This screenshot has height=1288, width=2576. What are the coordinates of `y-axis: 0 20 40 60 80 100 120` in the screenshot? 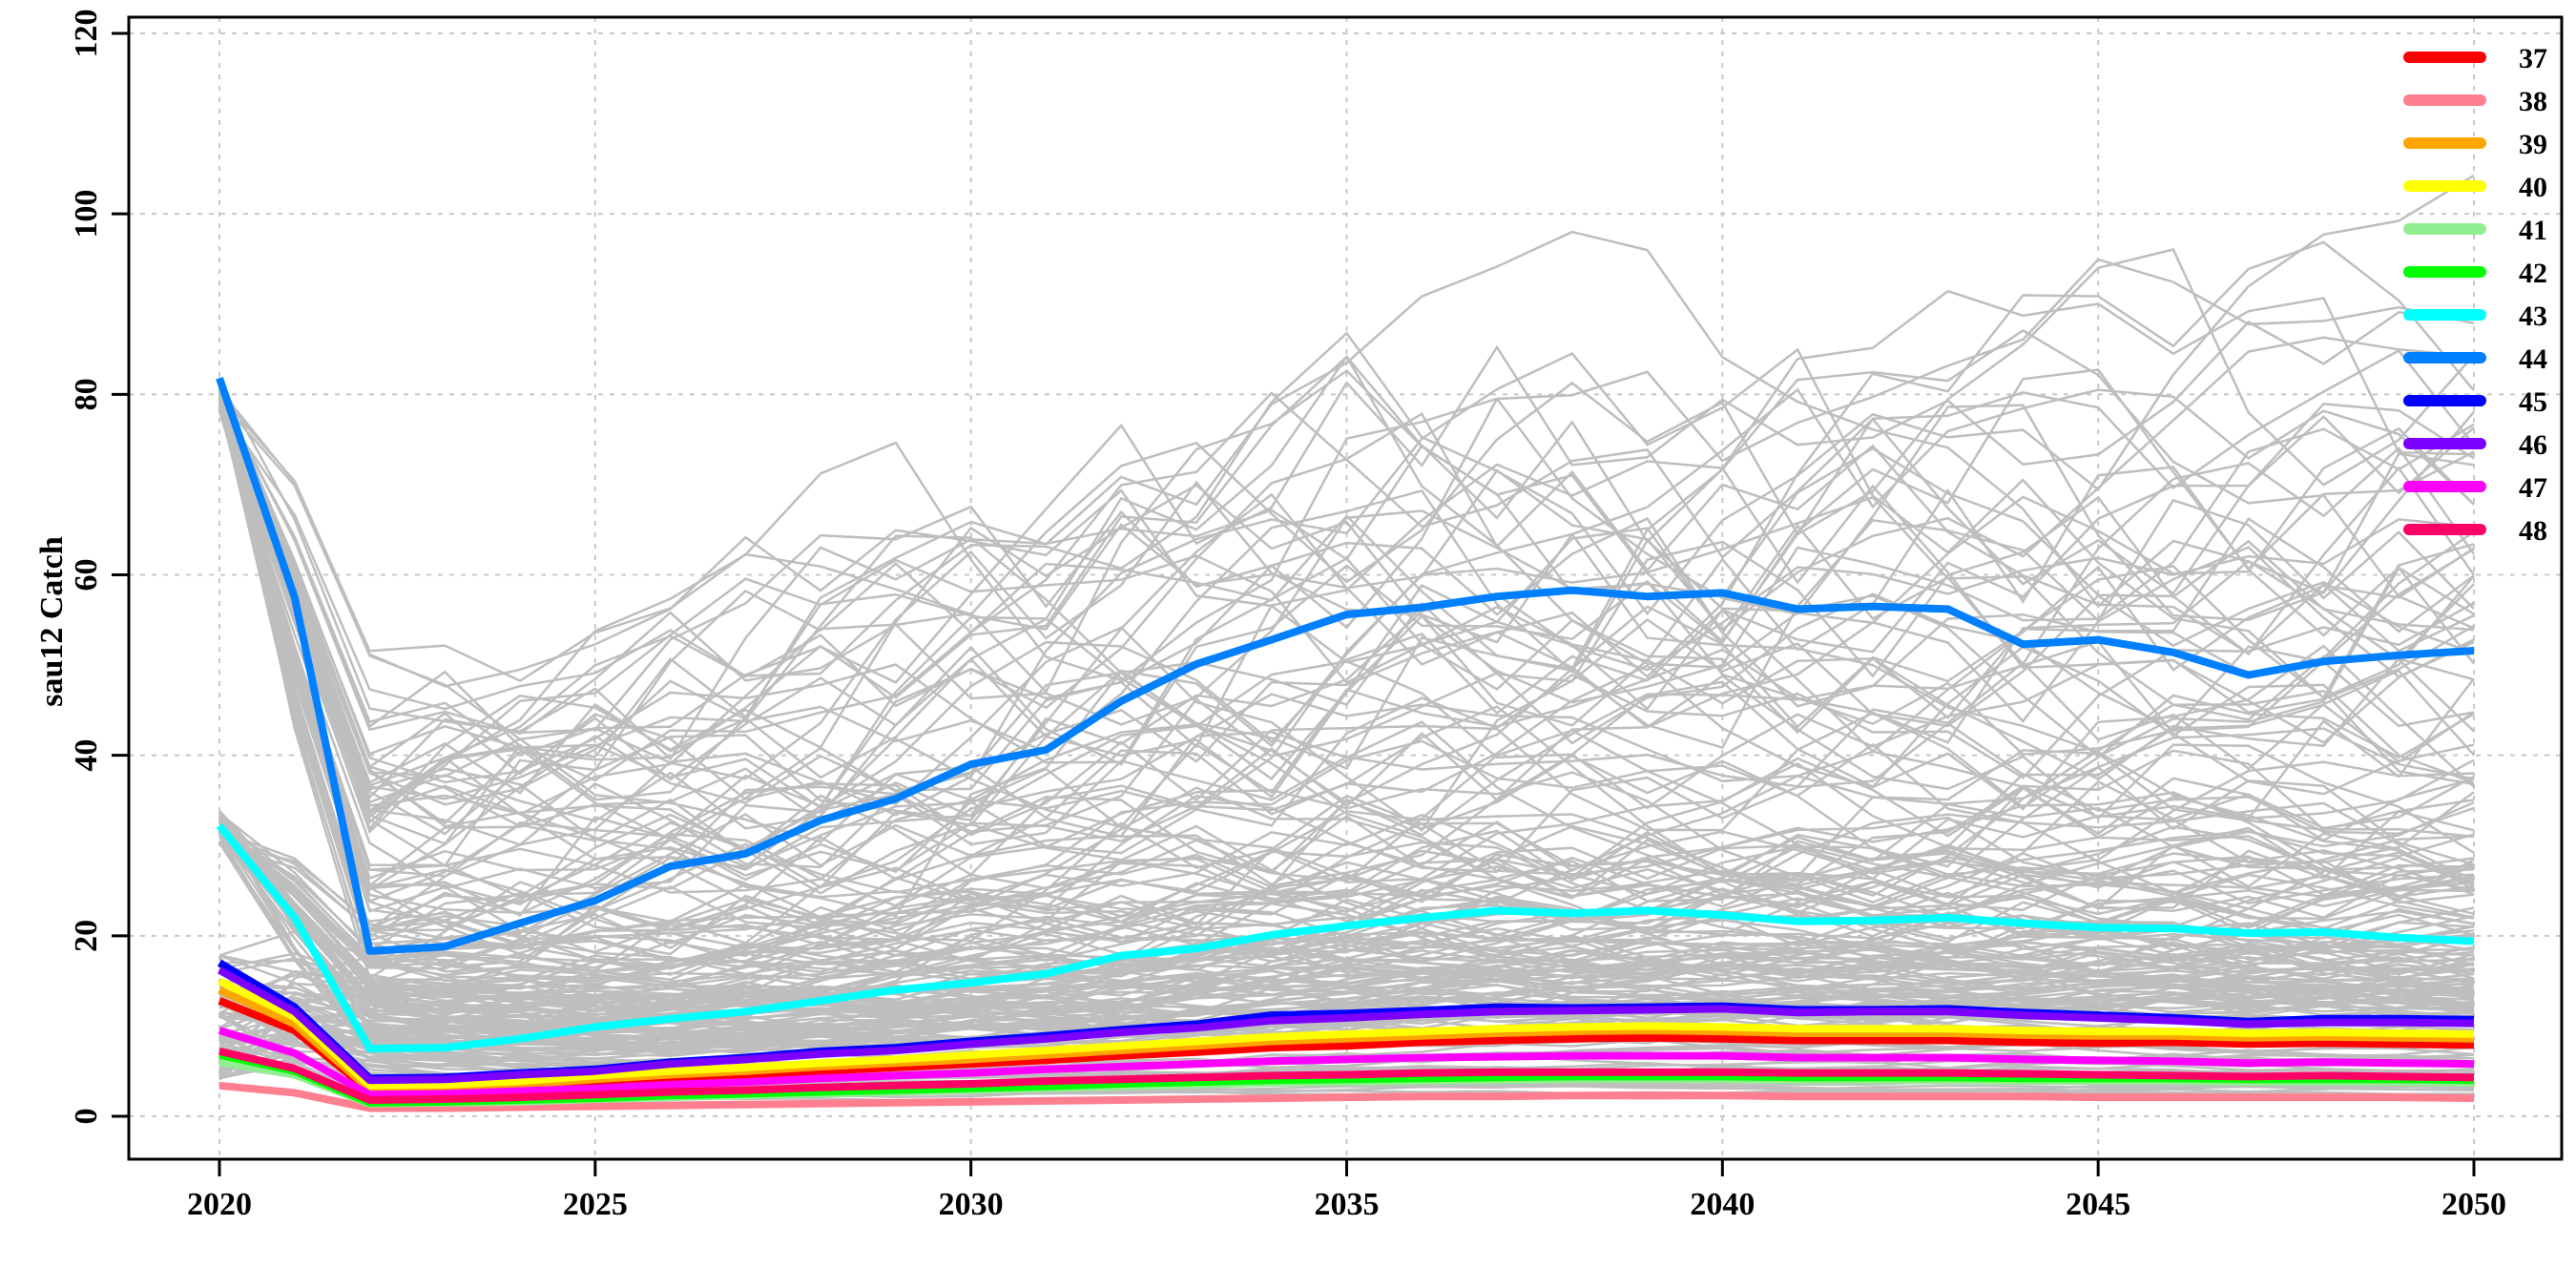 It's located at (100, 567).